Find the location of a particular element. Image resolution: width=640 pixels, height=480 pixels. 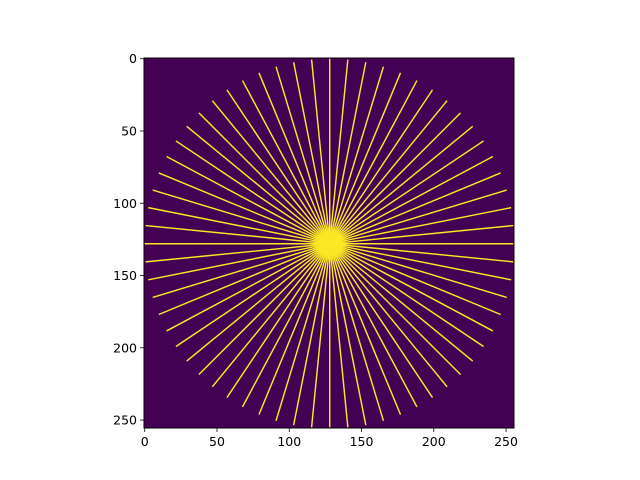

x-tick-label: 0 is located at coordinates (145, 441).